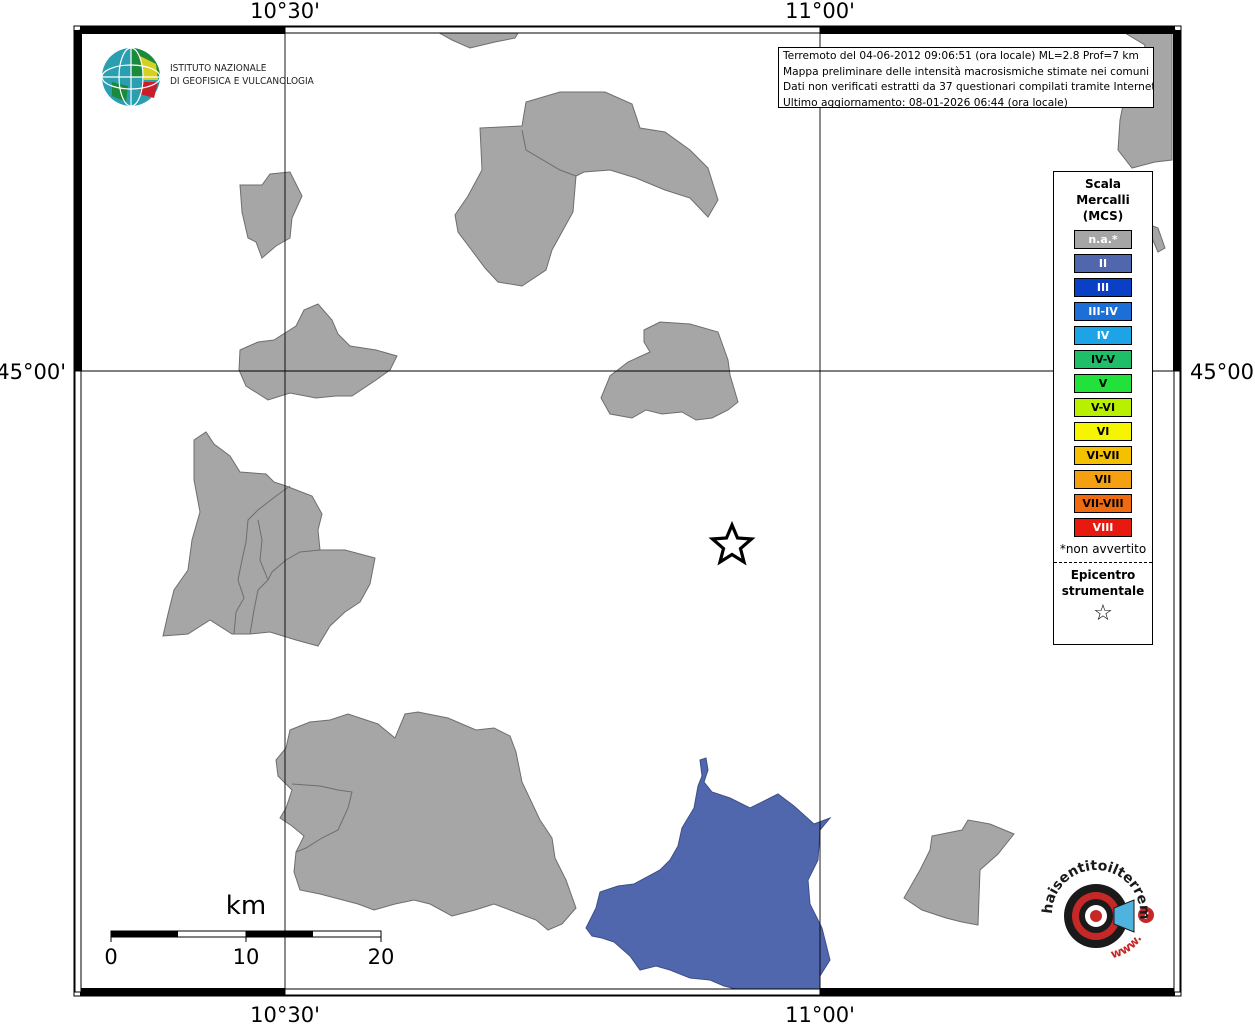  What do you see at coordinates (322, 818) in the screenshot?
I see `municipality-south-west-inner-line` at bounding box center [322, 818].